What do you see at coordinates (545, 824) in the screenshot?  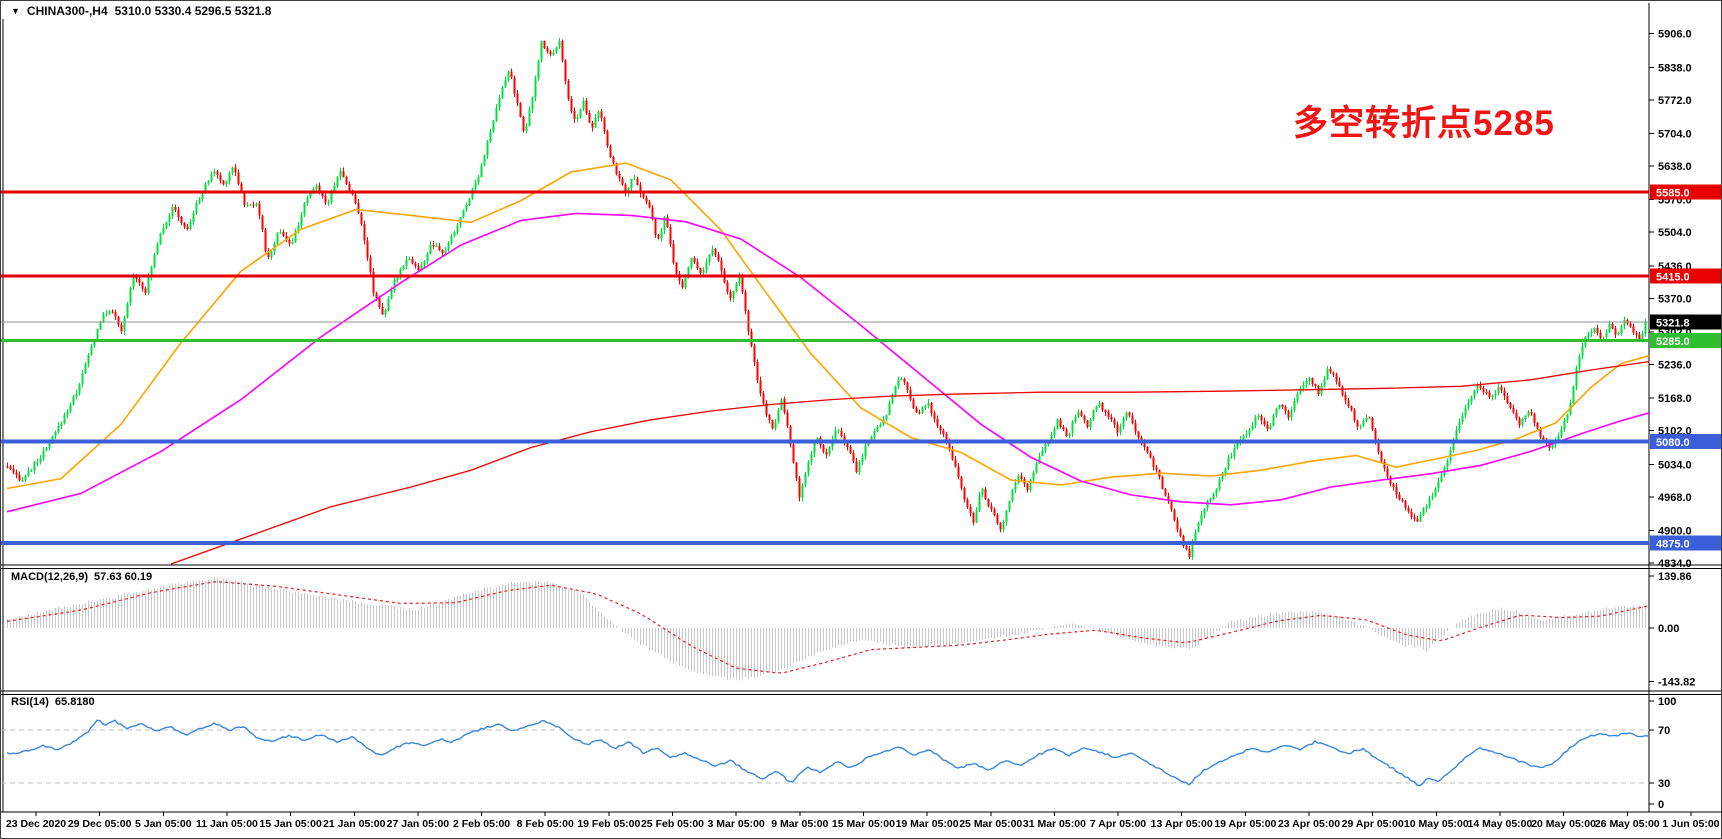 I see `svg-text: 8 Feb 05:00` at bounding box center [545, 824].